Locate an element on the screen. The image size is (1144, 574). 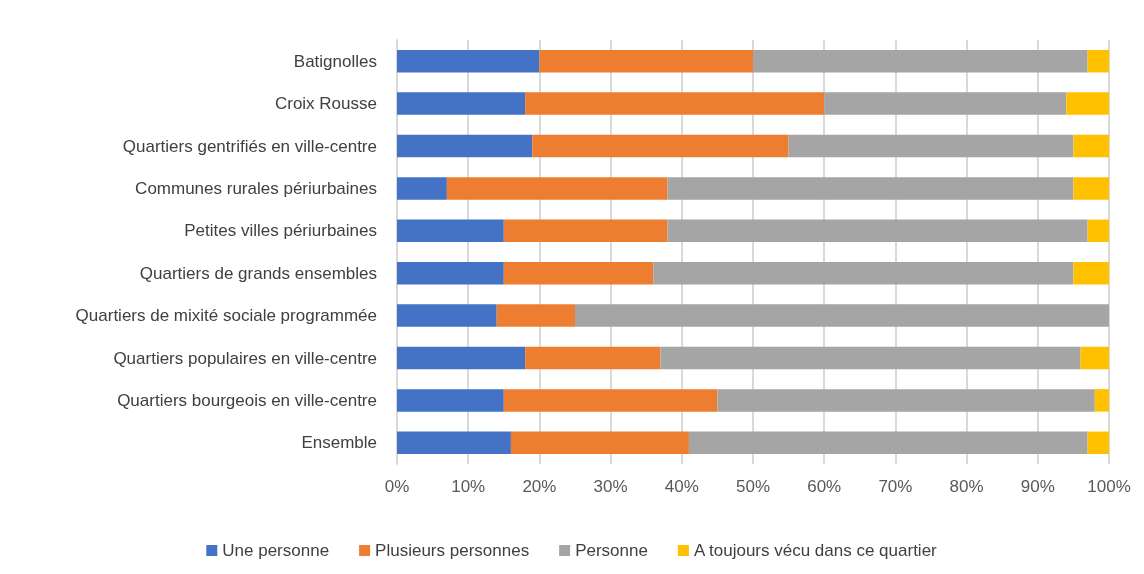
y-tick-label: Croix Rousse is located at coordinates (325, 104).